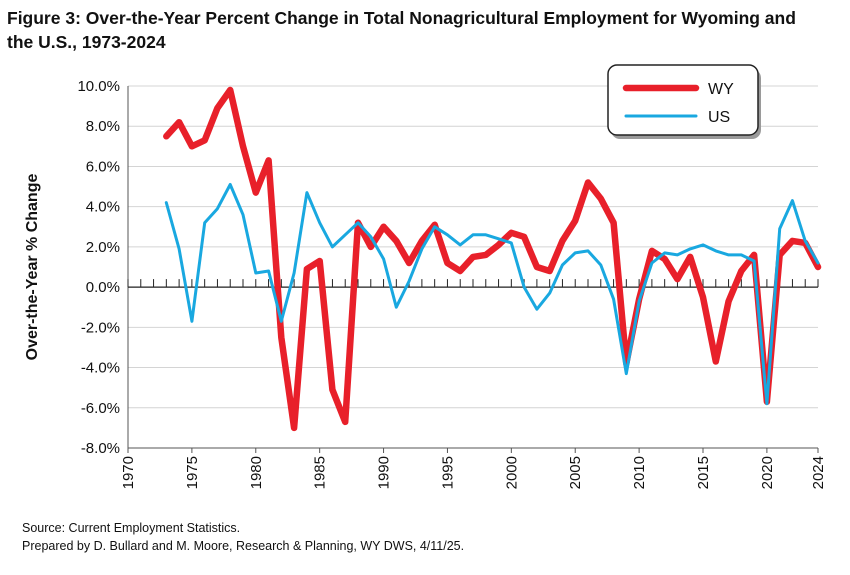 The height and width of the screenshot is (575, 850). Describe the element at coordinates (86, 42) in the screenshot. I see `chart-title-line2: the U.S., 1973-2024` at that location.